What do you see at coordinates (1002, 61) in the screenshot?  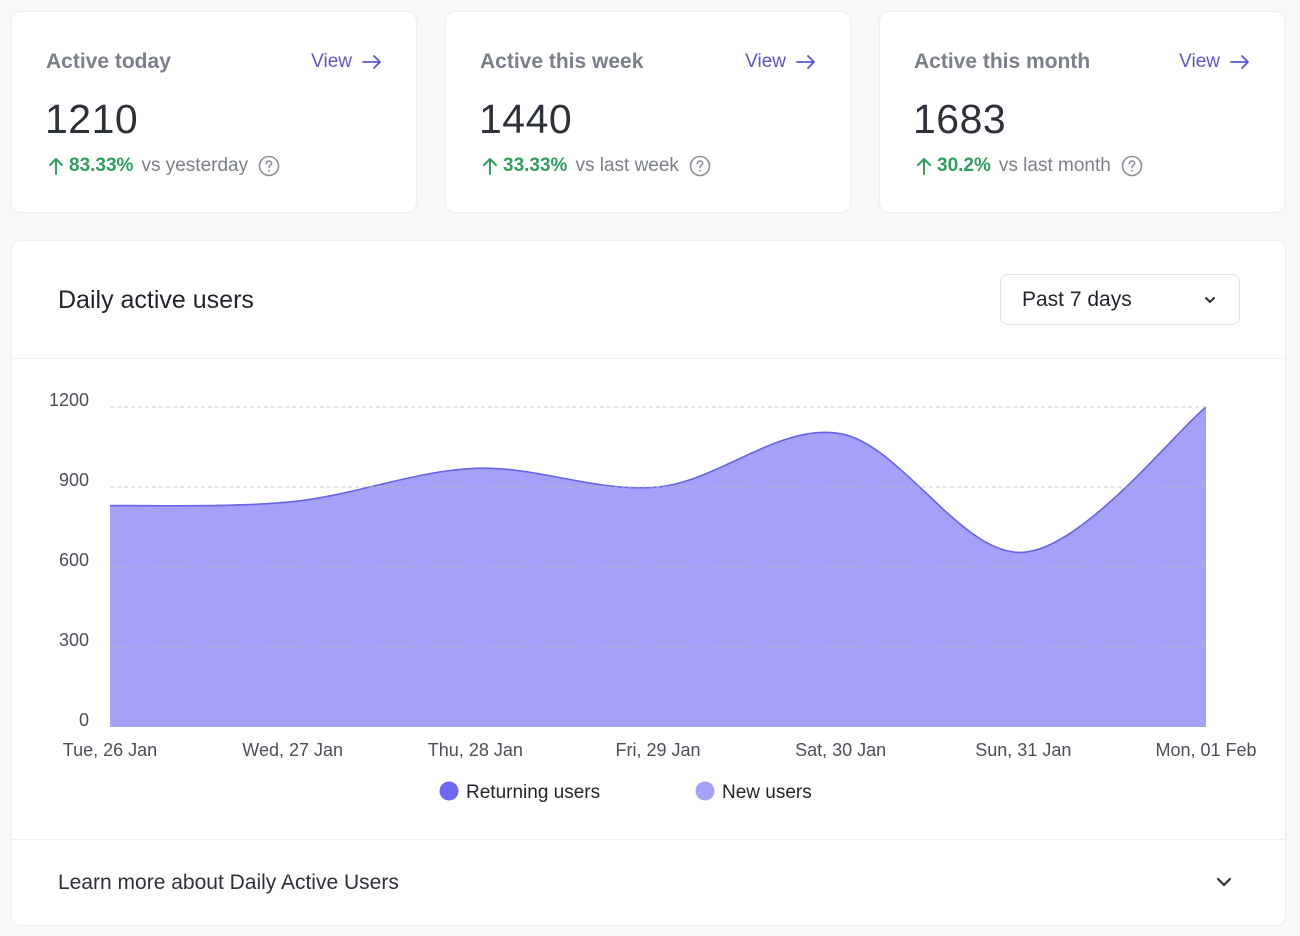 I see `stat-label: Active this month` at bounding box center [1002, 61].